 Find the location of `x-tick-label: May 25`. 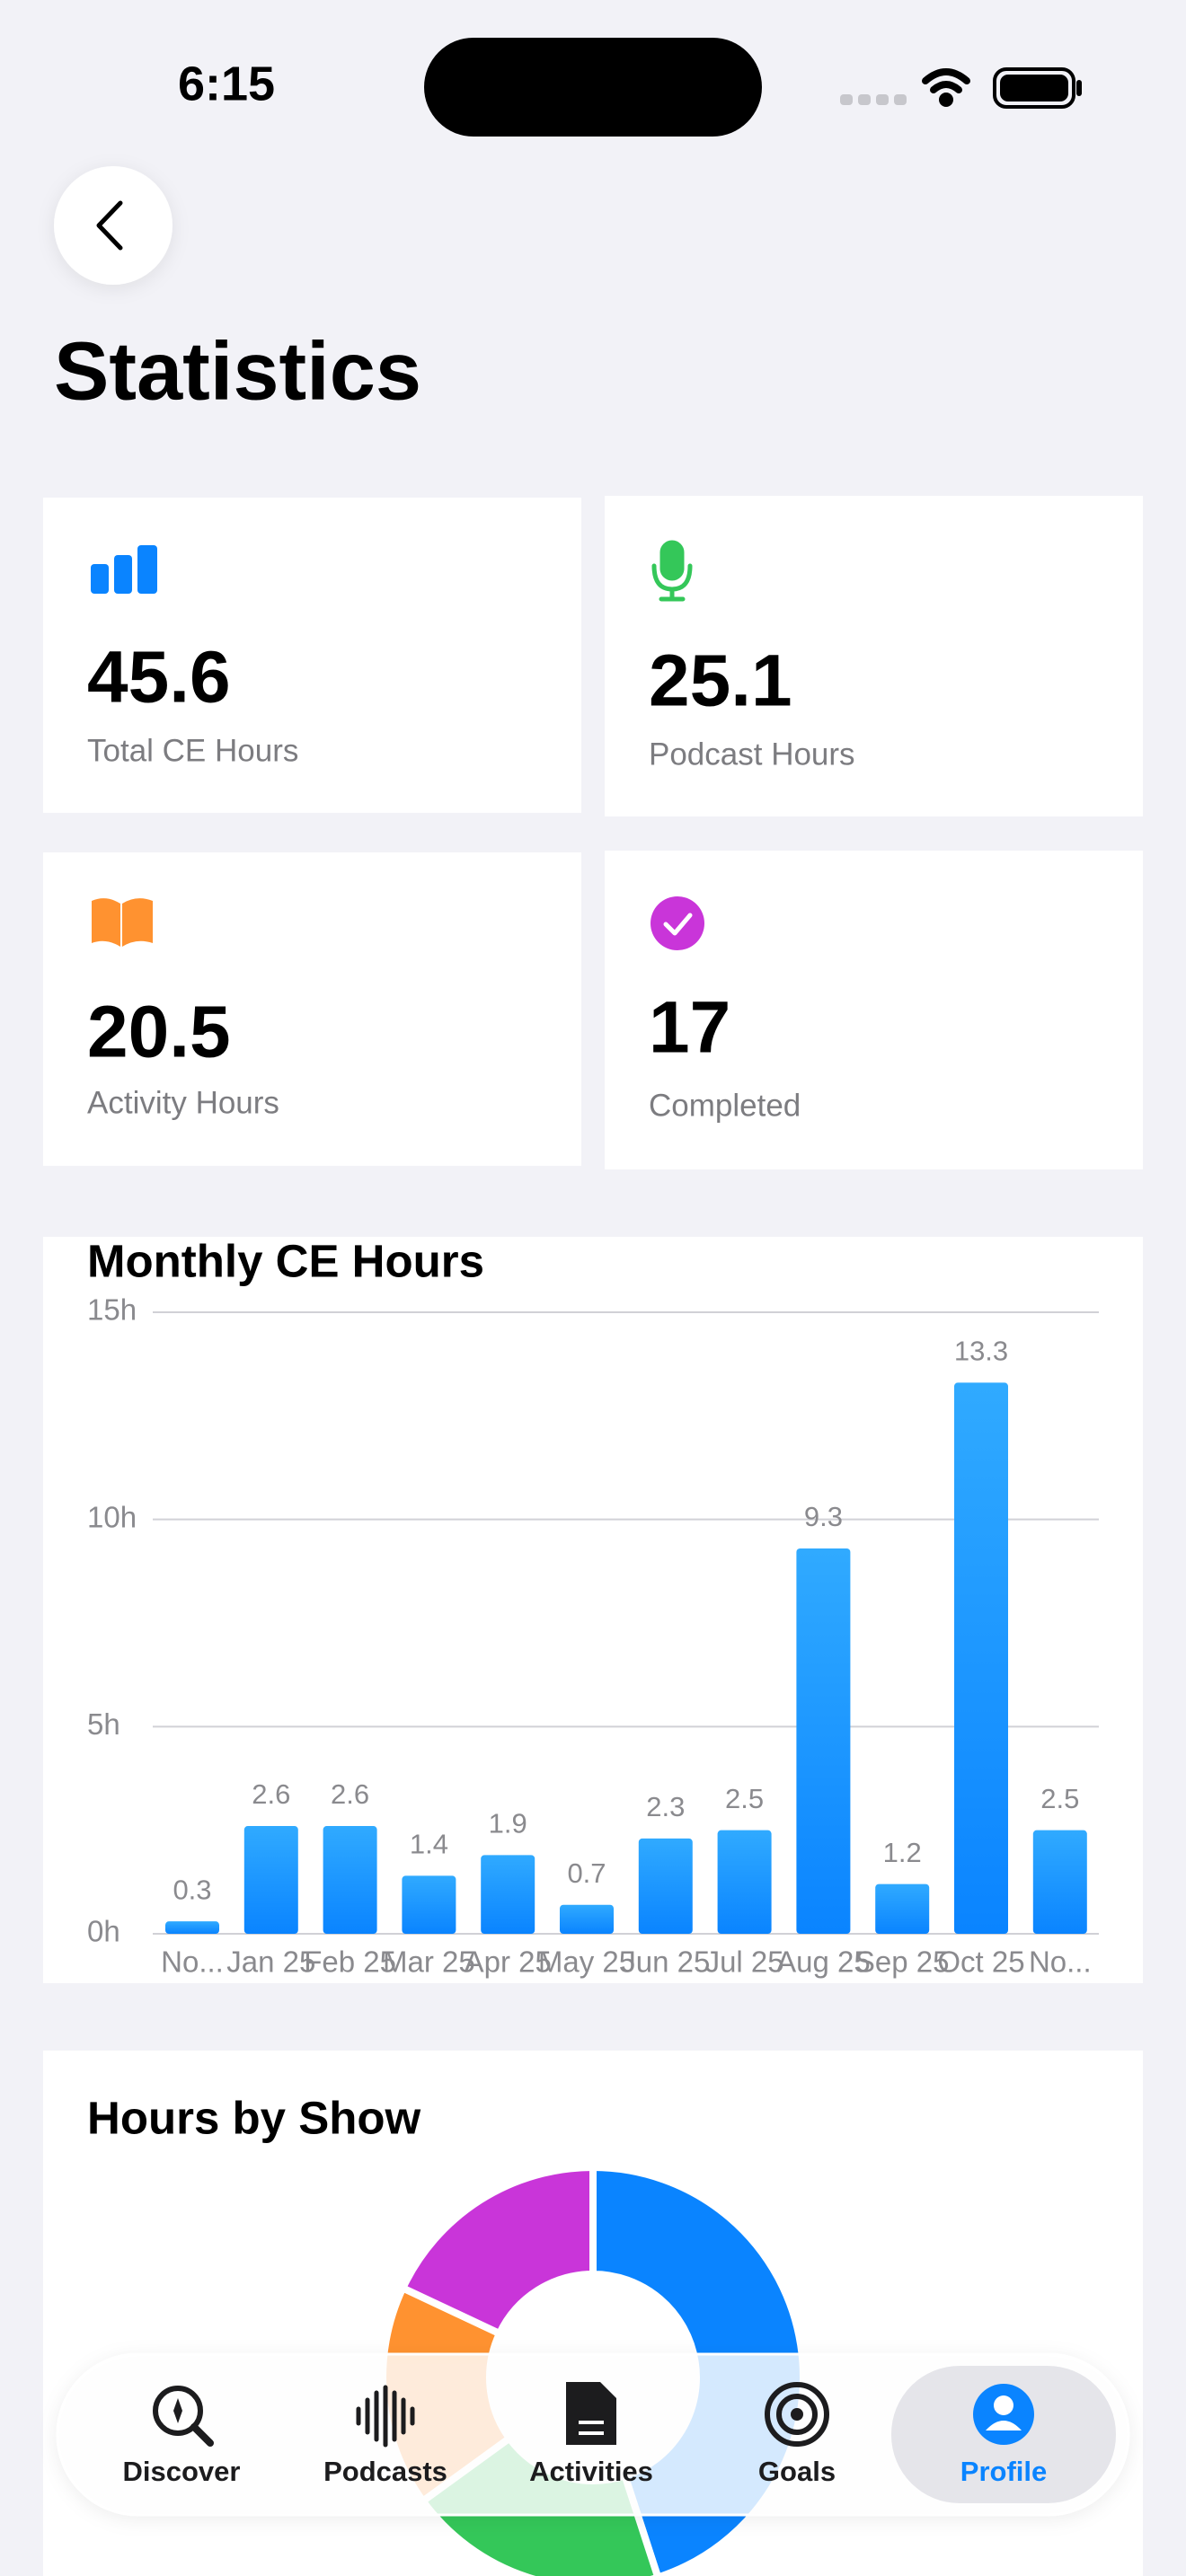

x-tick-label: May 25 is located at coordinates (586, 1962).